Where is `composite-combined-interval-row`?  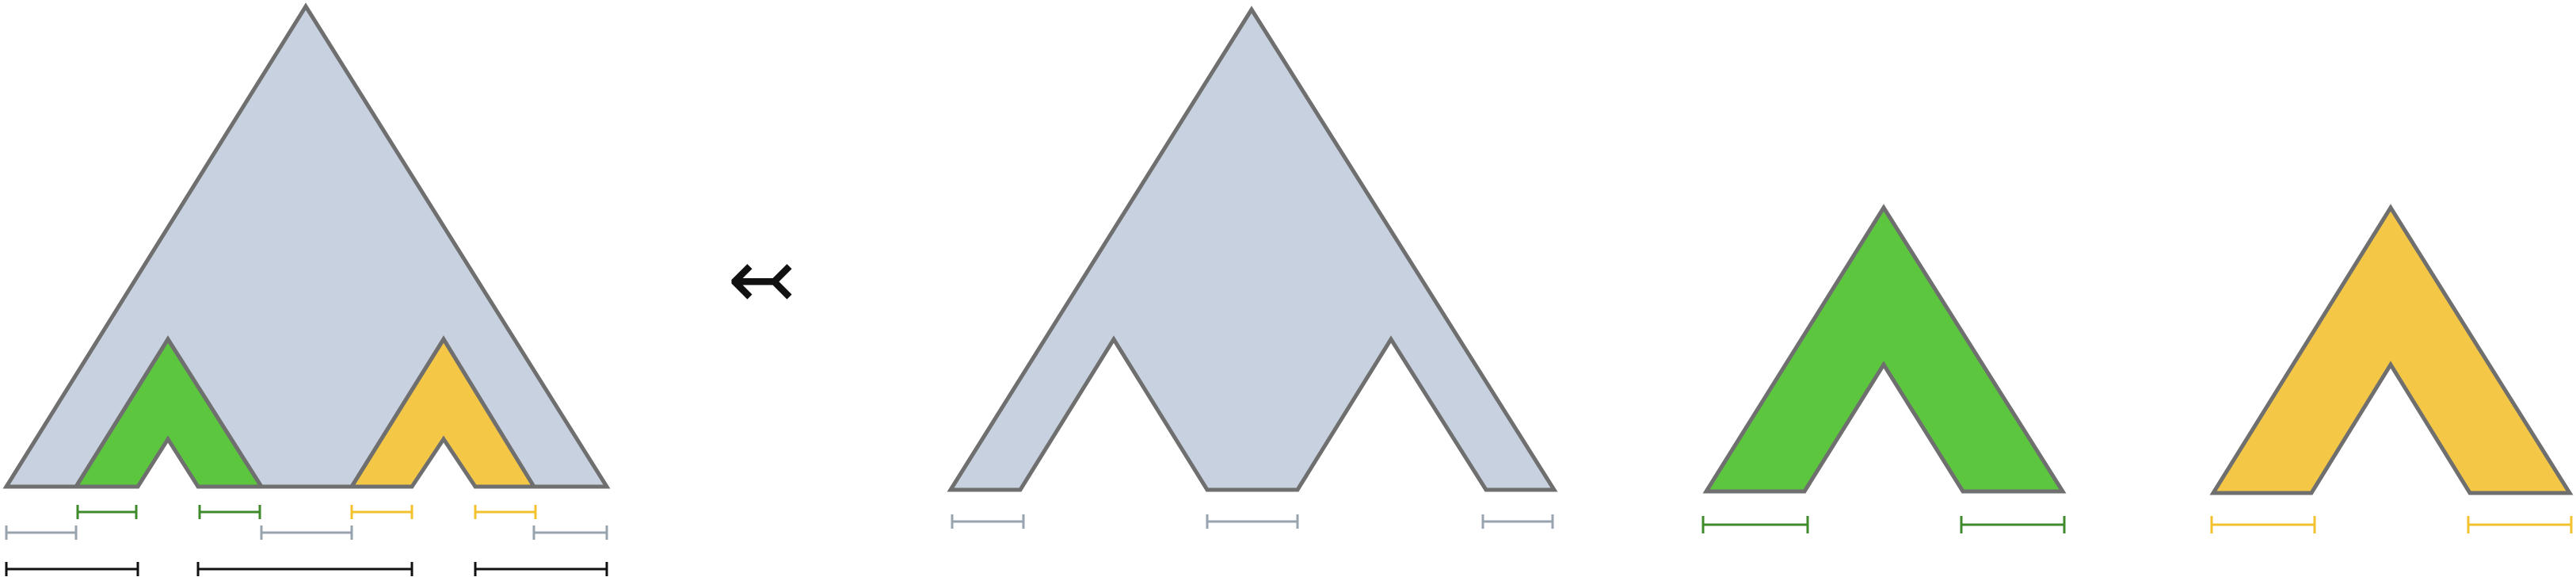 composite-combined-interval-row is located at coordinates (307, 569).